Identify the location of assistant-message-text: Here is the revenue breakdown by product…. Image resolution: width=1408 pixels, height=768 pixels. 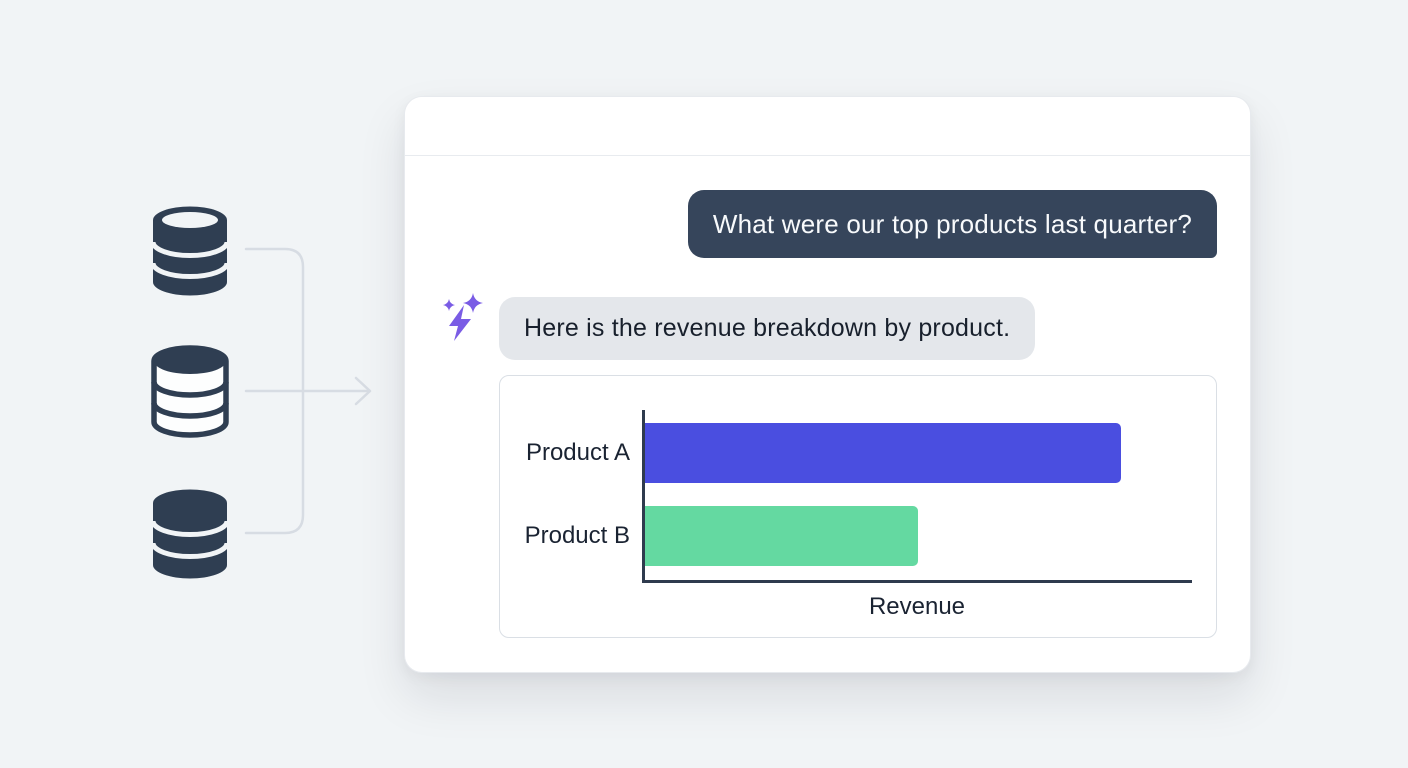
(767, 328).